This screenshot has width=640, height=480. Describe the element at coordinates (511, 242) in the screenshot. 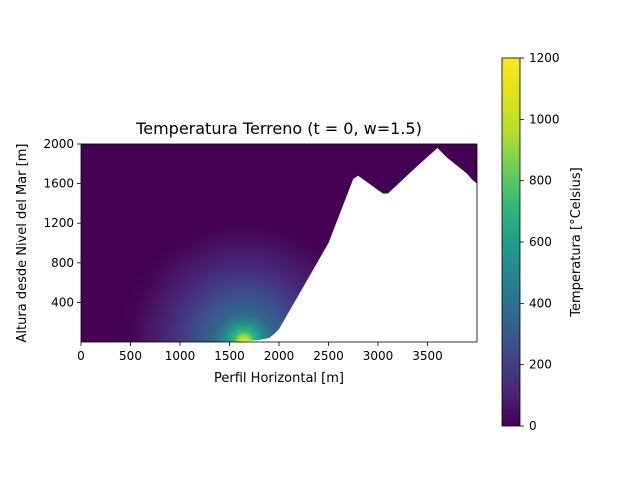

I see `colorbar` at that location.